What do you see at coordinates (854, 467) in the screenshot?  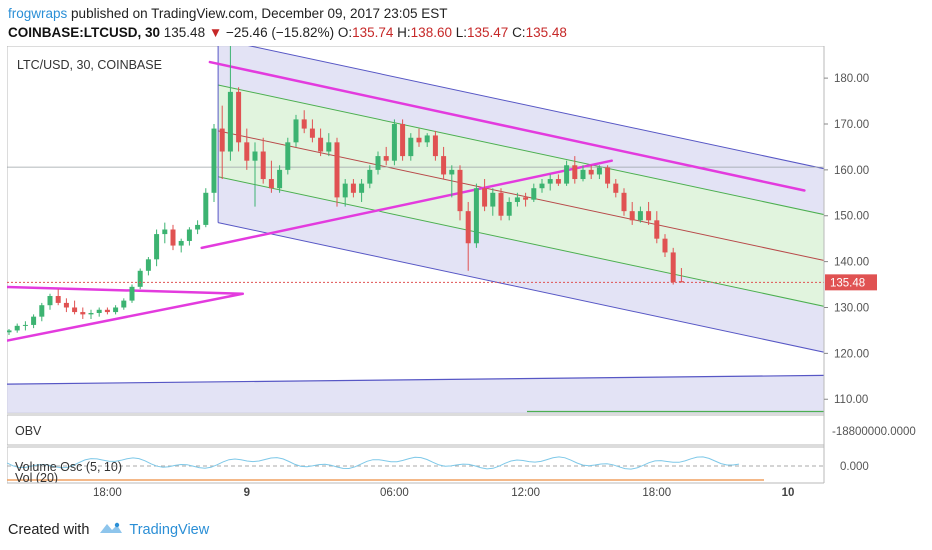 I see `volume-osc-value-label: 0.000` at bounding box center [854, 467].